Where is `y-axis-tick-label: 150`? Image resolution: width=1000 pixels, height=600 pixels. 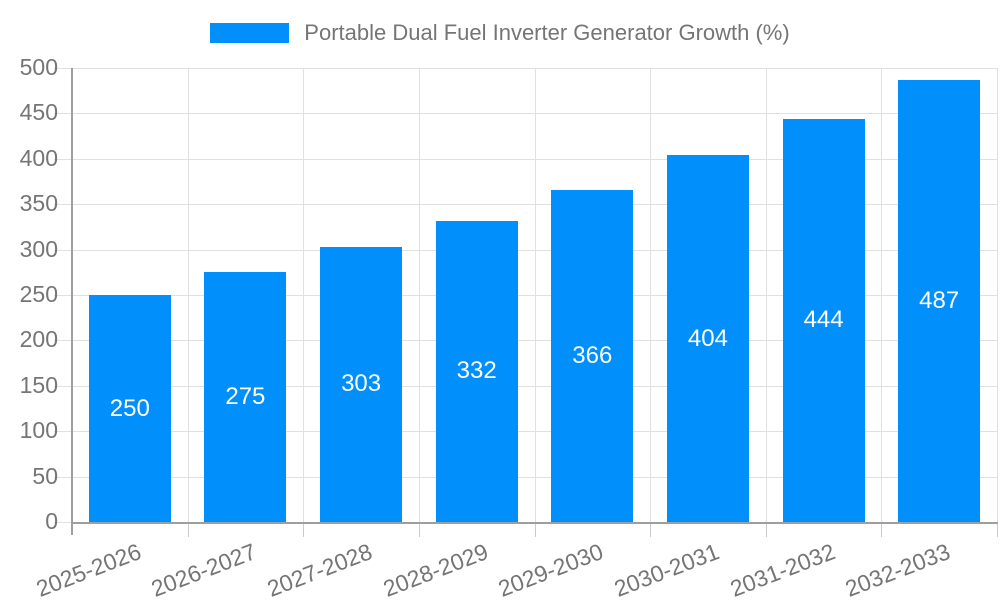
y-axis-tick-label: 150 is located at coordinates (38, 384).